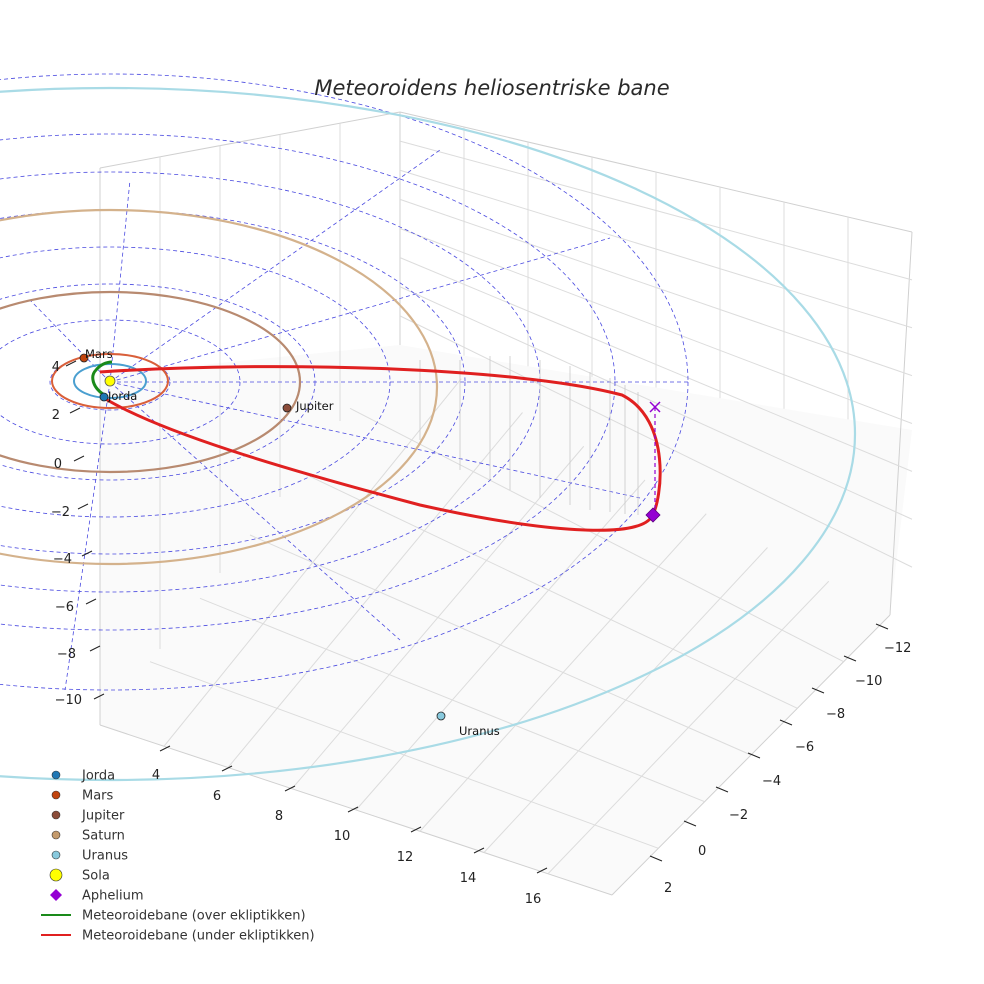 The height and width of the screenshot is (984, 984). Describe the element at coordinates (98, 796) in the screenshot. I see `legend-label: Mars` at that location.